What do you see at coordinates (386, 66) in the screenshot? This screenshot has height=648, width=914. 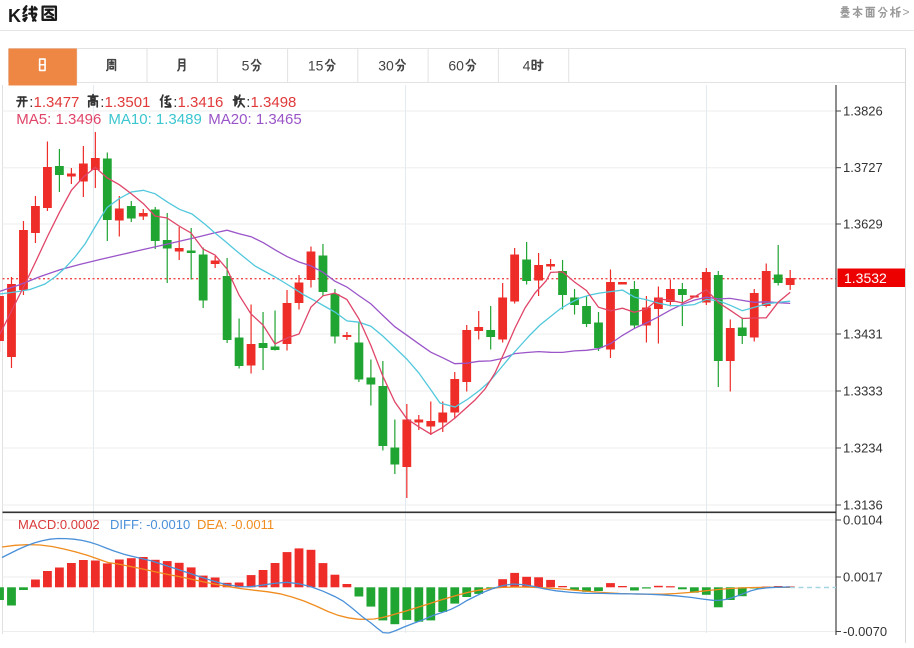 I see `svg-text: 30` at bounding box center [386, 66].